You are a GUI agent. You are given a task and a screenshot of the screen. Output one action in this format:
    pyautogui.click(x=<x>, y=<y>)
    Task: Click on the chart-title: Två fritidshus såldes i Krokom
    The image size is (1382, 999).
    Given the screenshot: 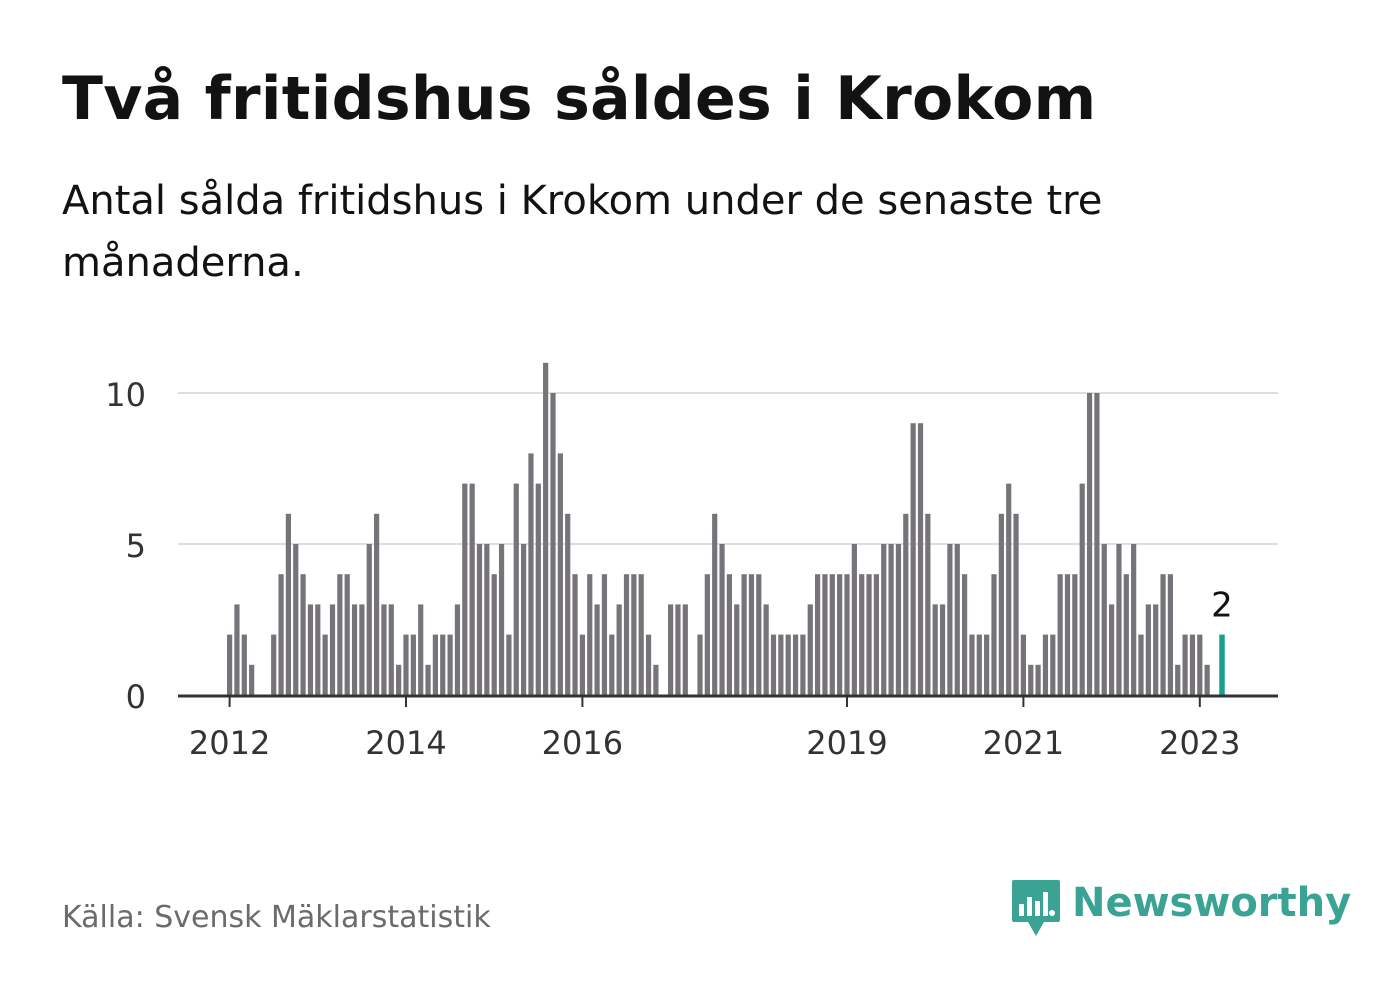 What is the action you would take?
    pyautogui.click(x=579, y=99)
    